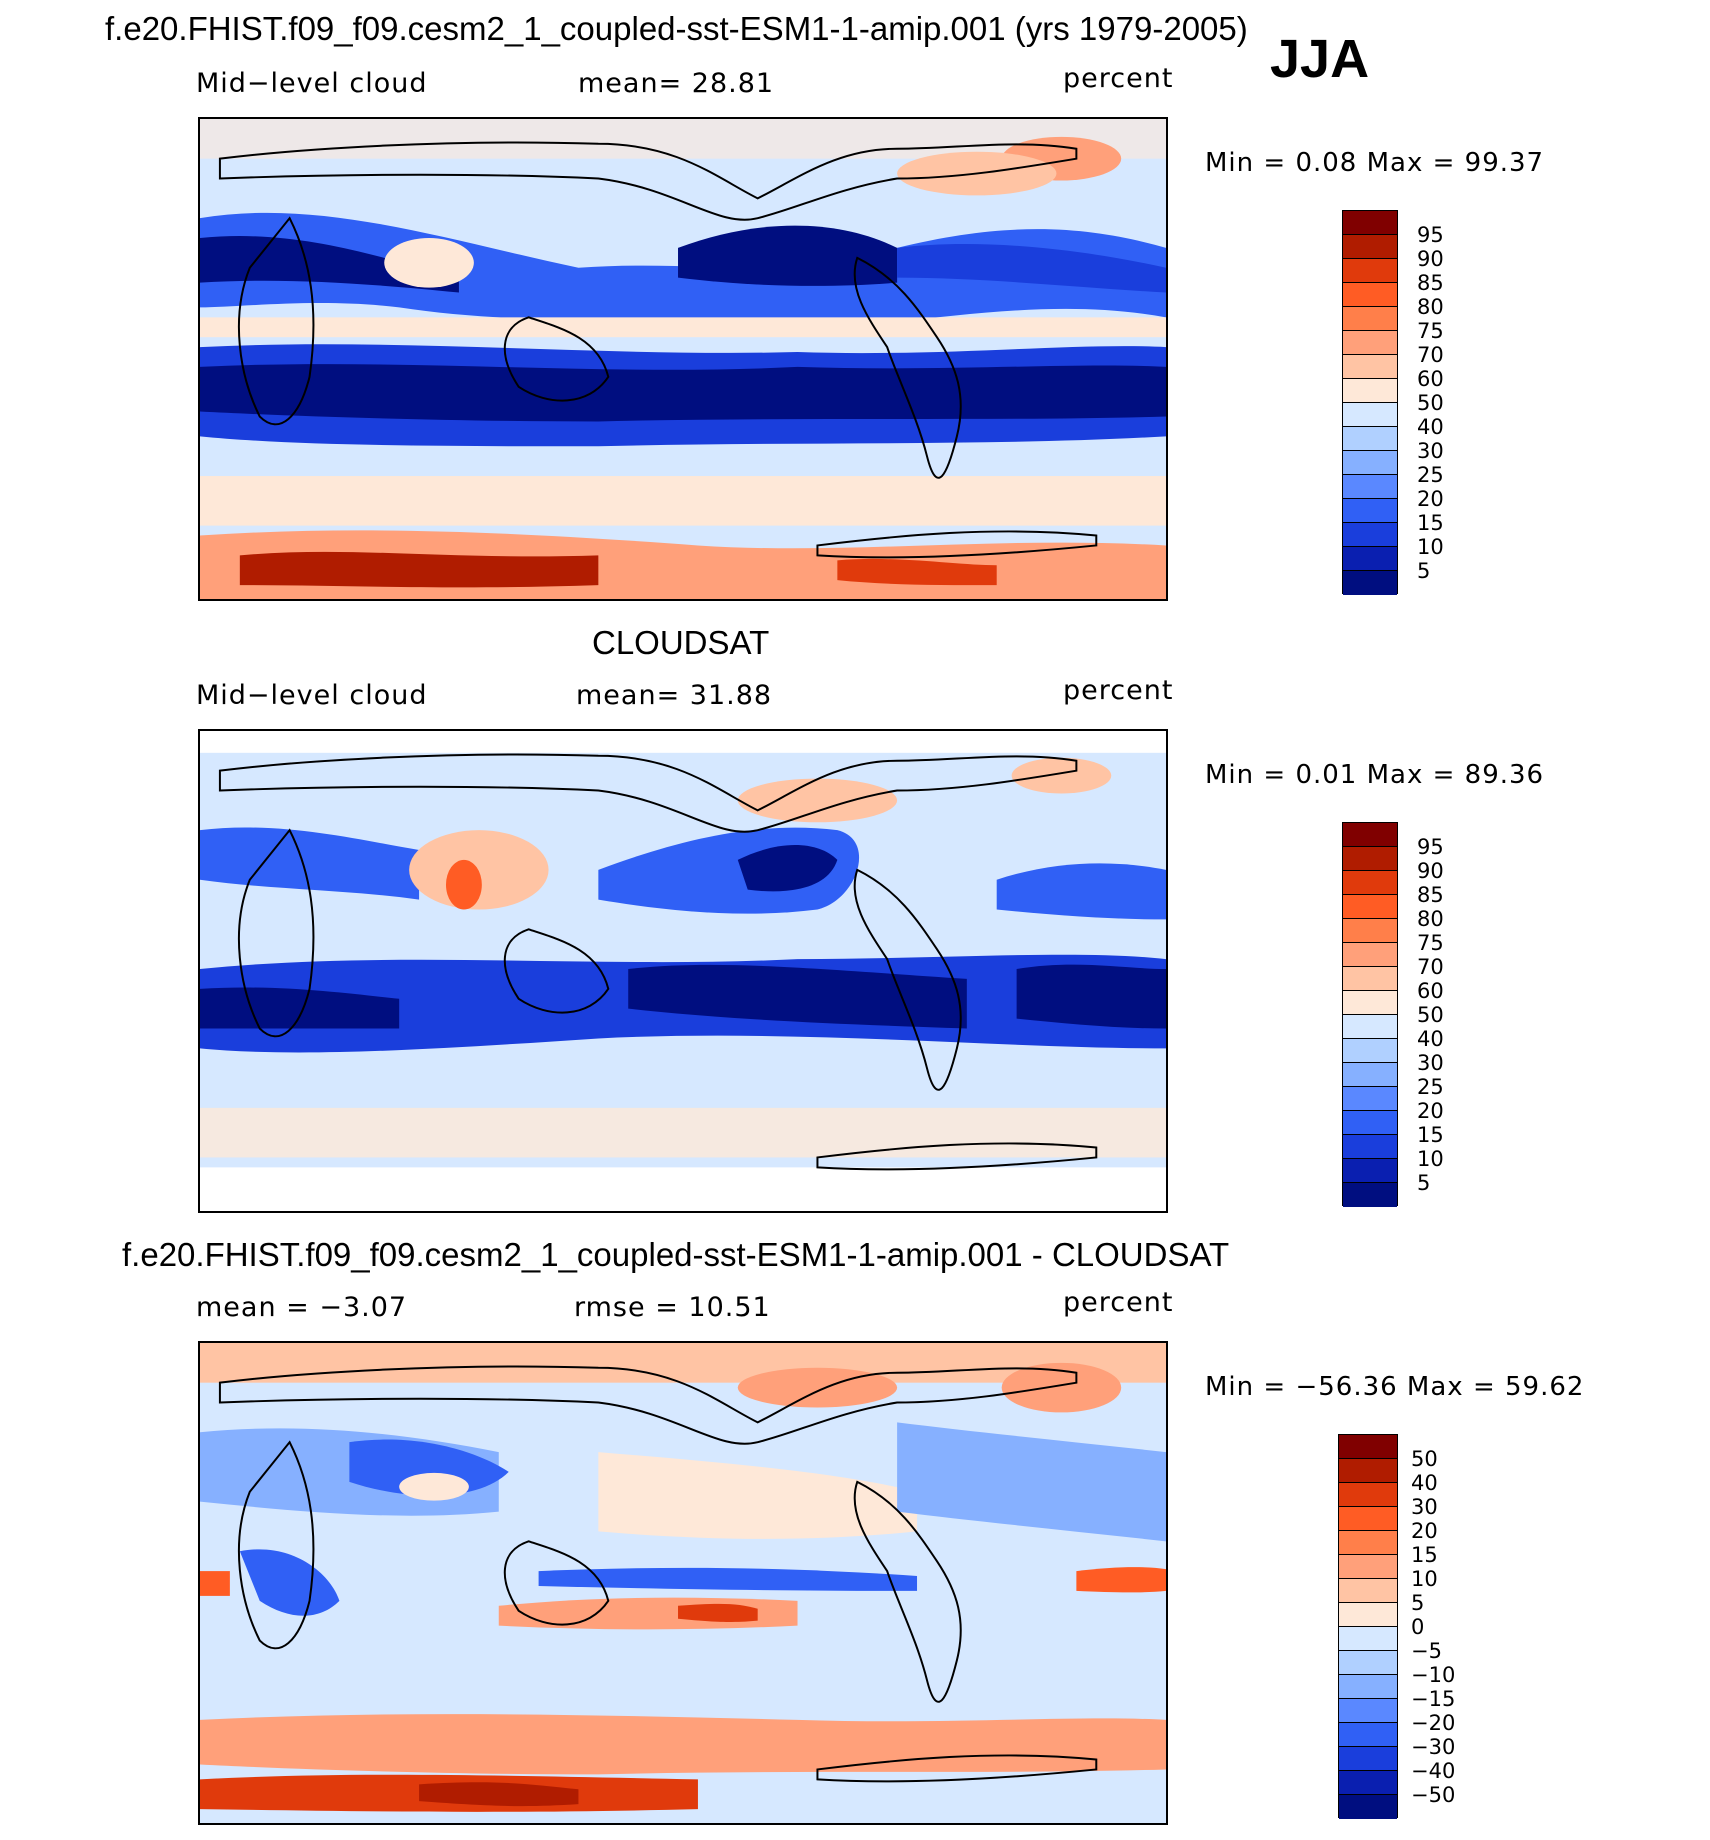  I want to click on panel1-variable-label: Mid−level cloud, so click(312, 83).